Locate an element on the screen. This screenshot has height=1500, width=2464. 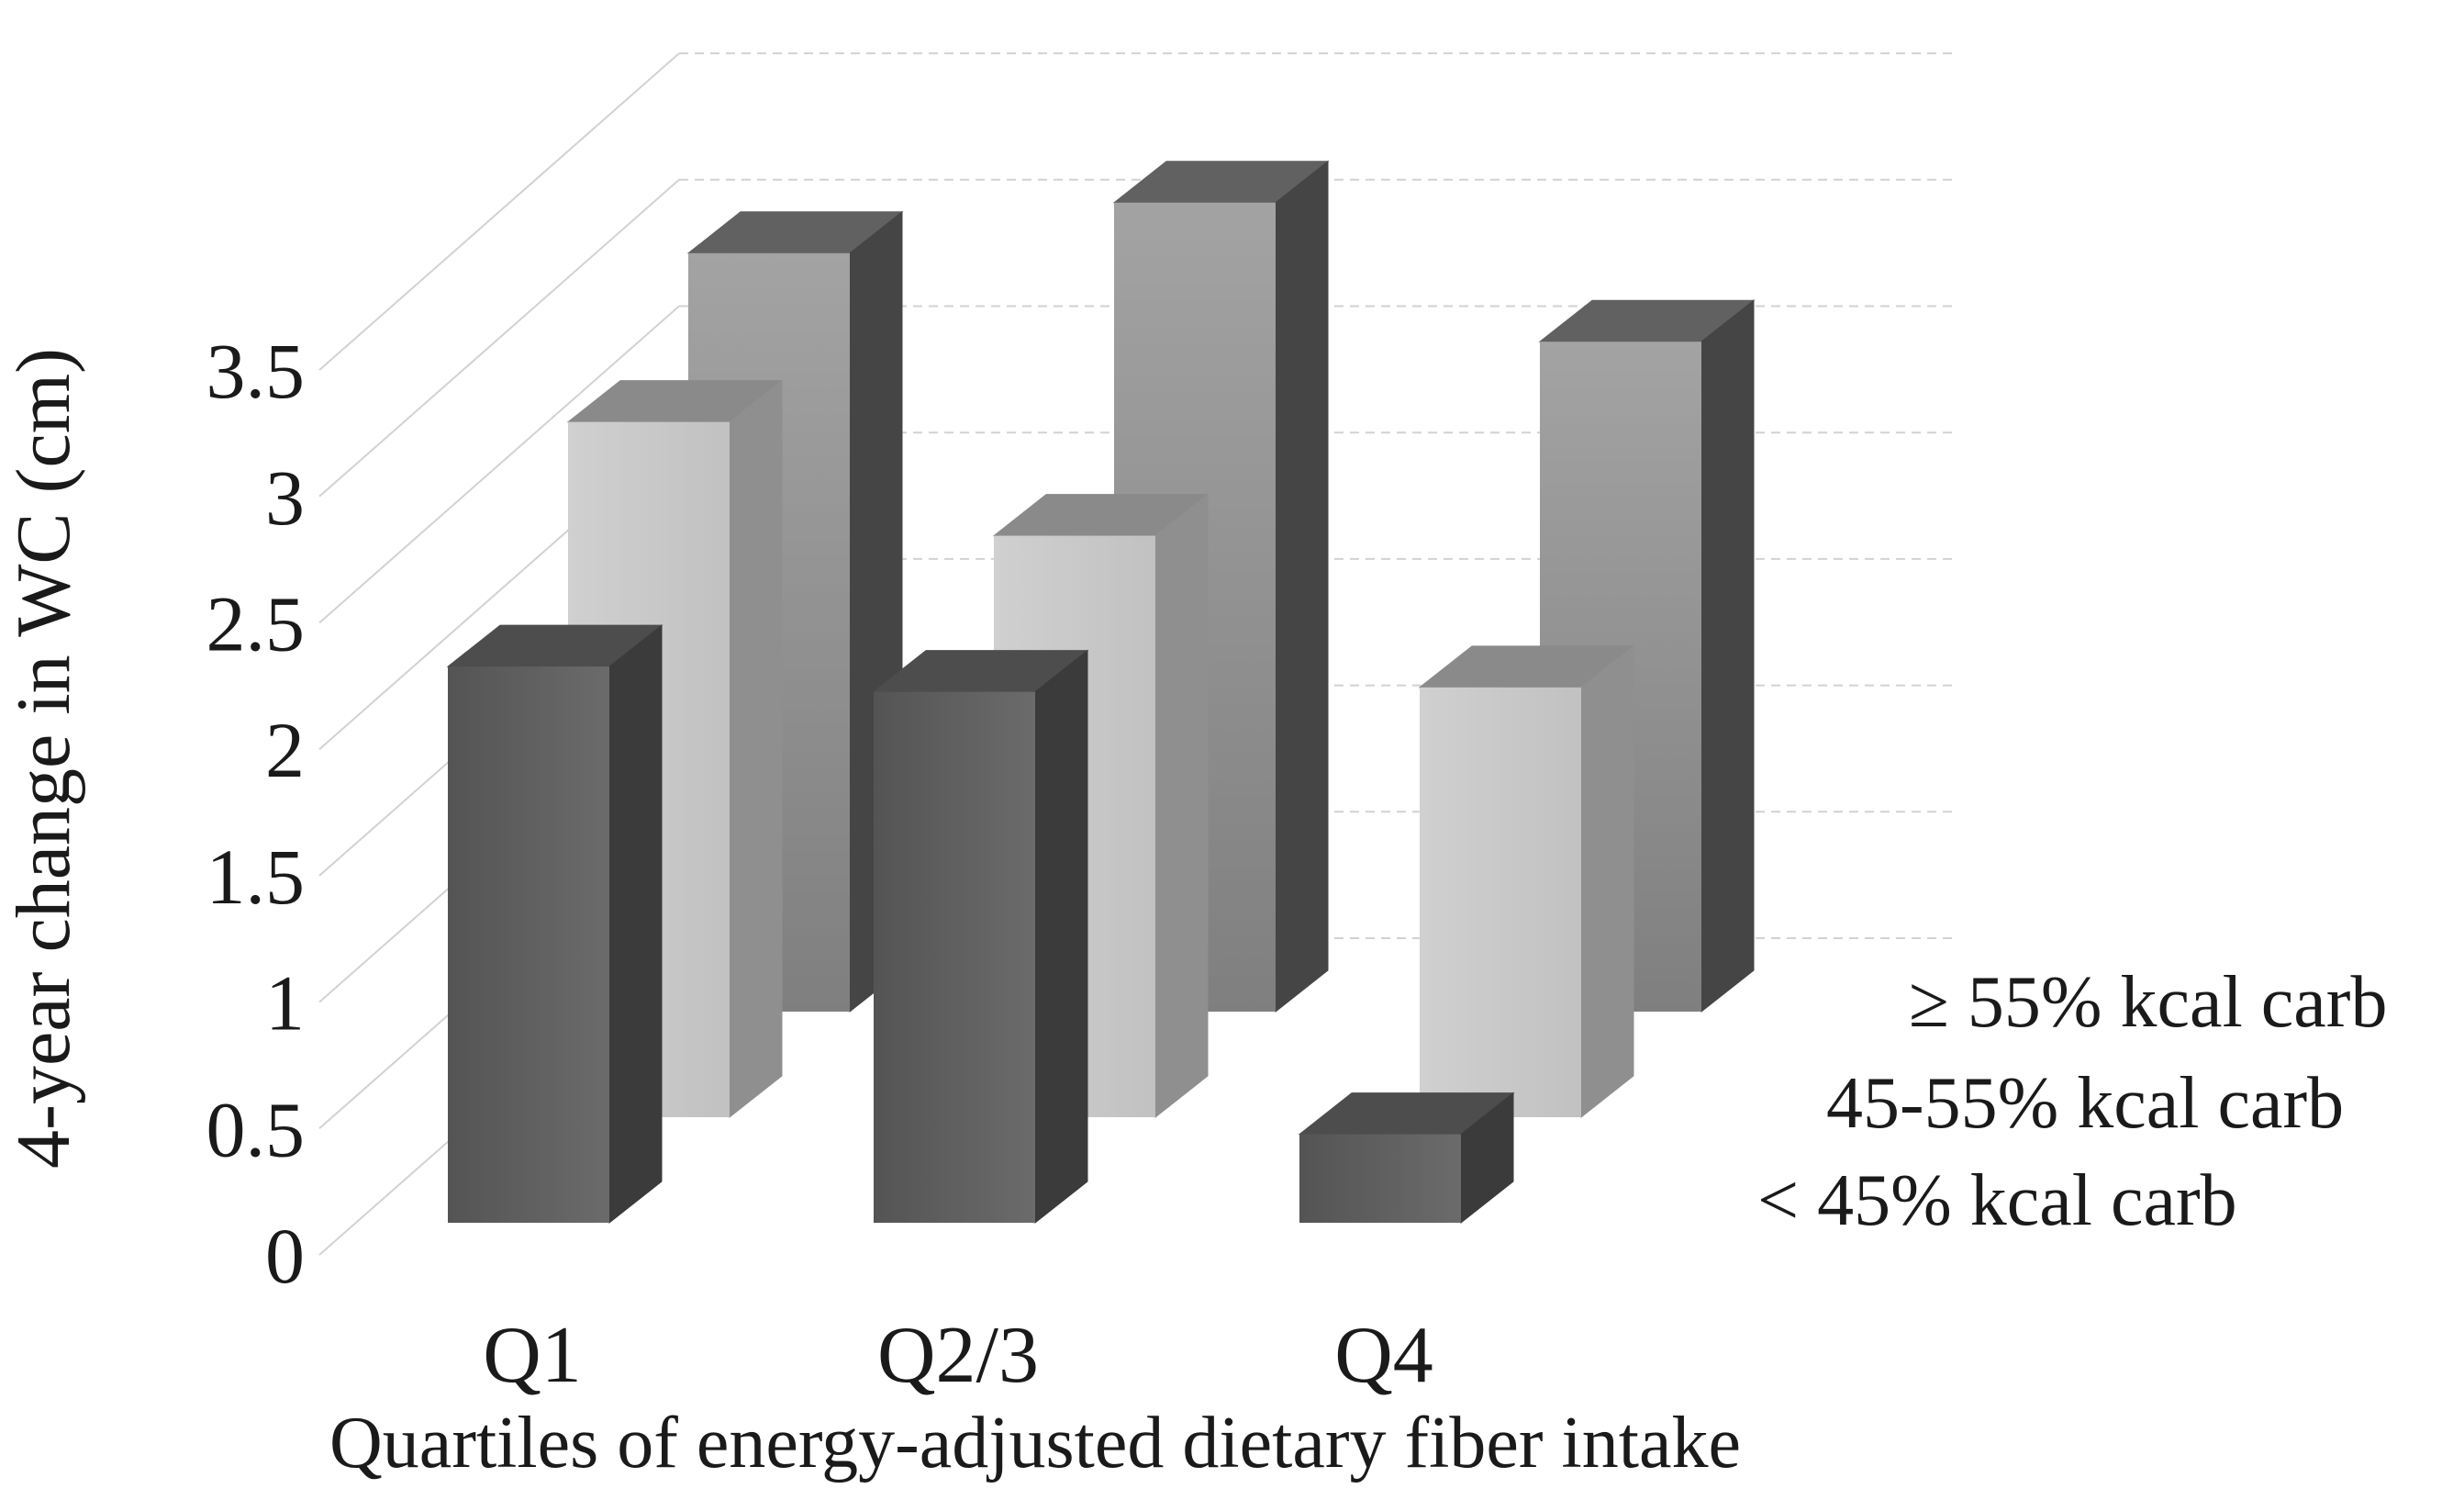
x-category-label-q4: Q4 is located at coordinates (1384, 1355).